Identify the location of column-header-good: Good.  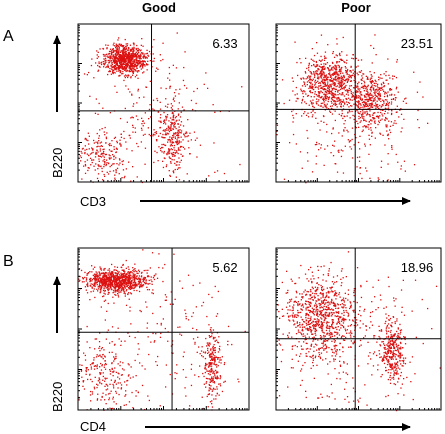
(159, 7).